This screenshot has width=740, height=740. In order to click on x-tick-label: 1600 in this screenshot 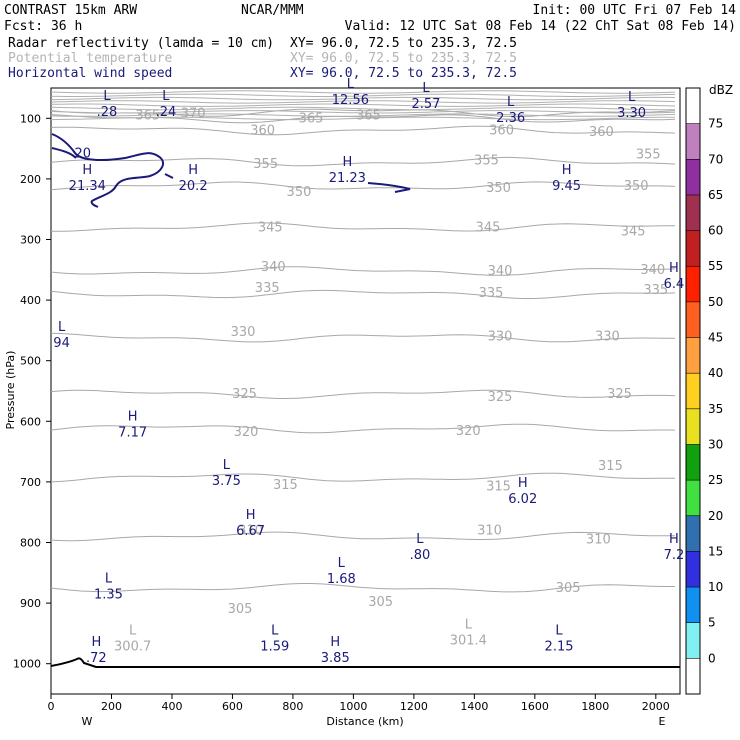, I will do `click(535, 706)`.